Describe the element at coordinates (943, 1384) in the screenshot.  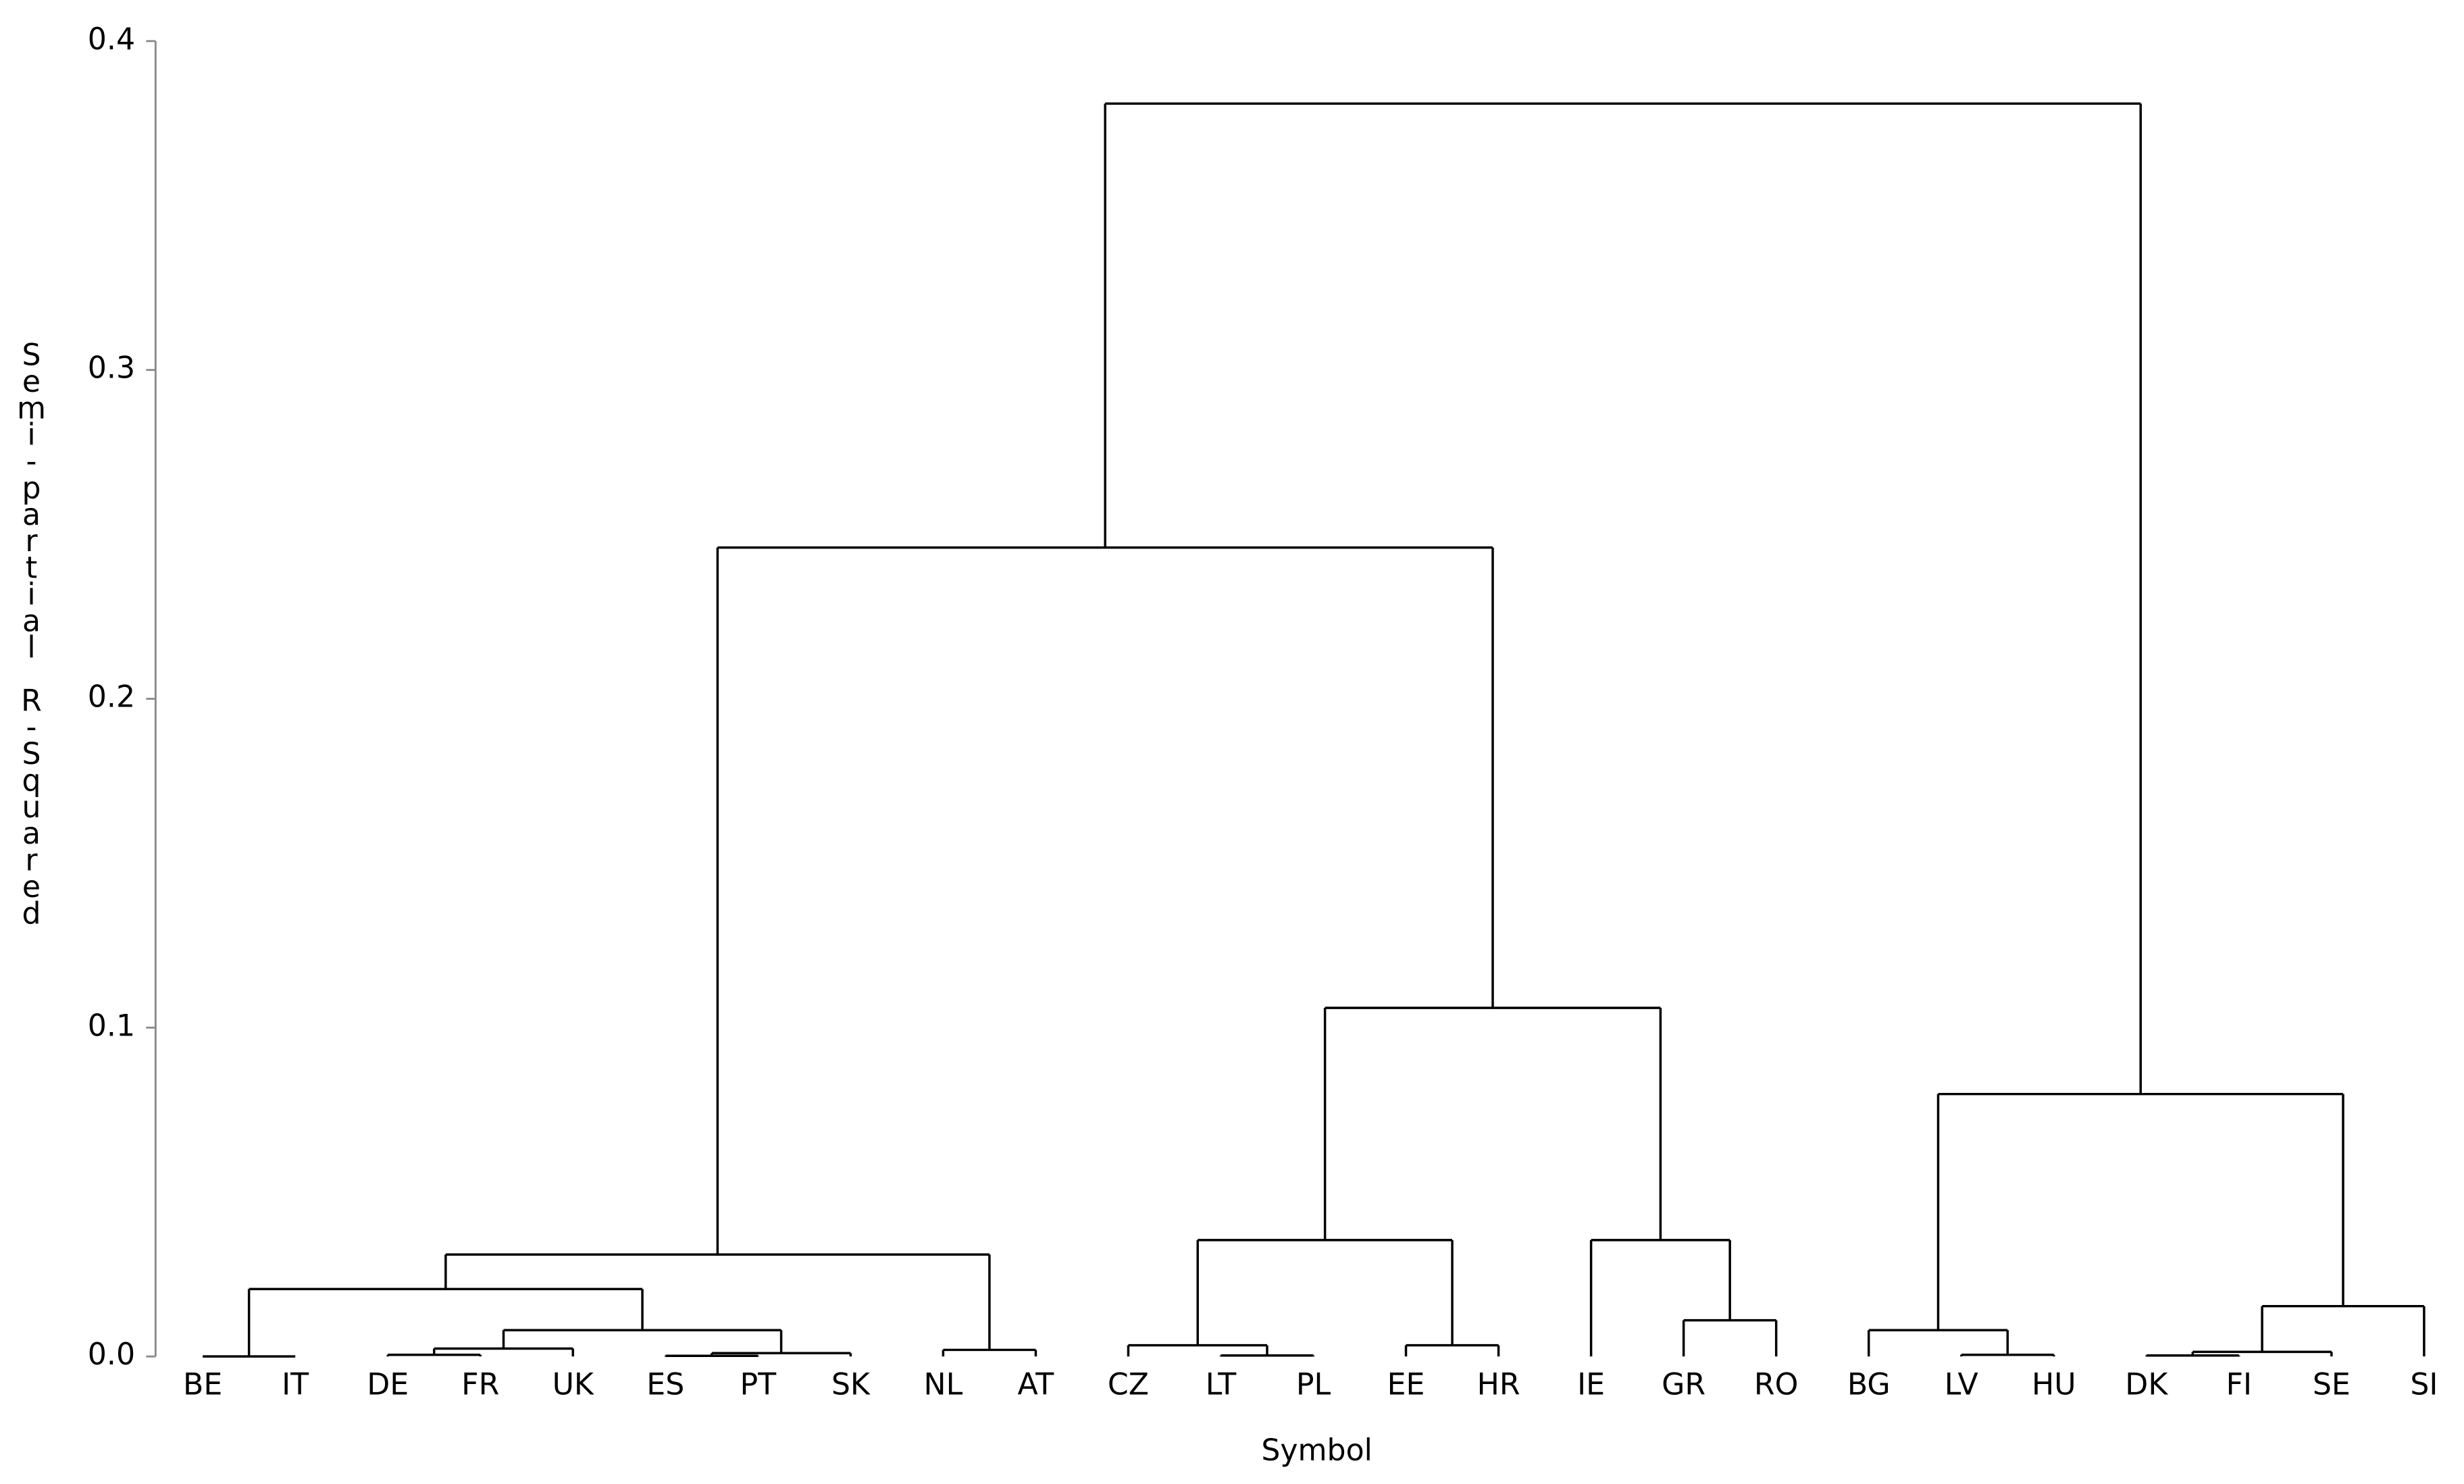
I see `leaf-label: NL` at that location.